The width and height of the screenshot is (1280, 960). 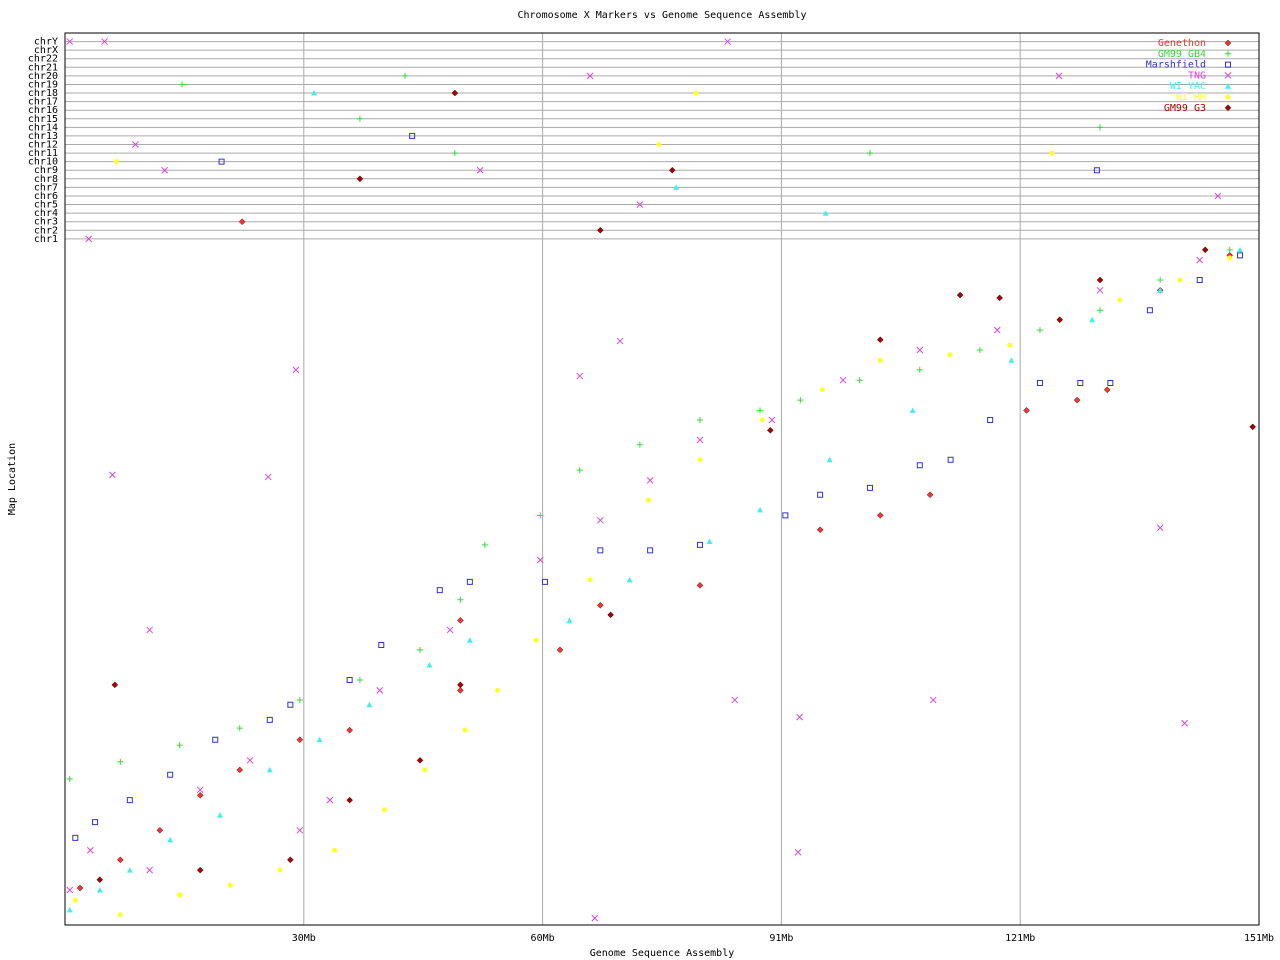 I want to click on y-tick-label: chr1, so click(x=46, y=239).